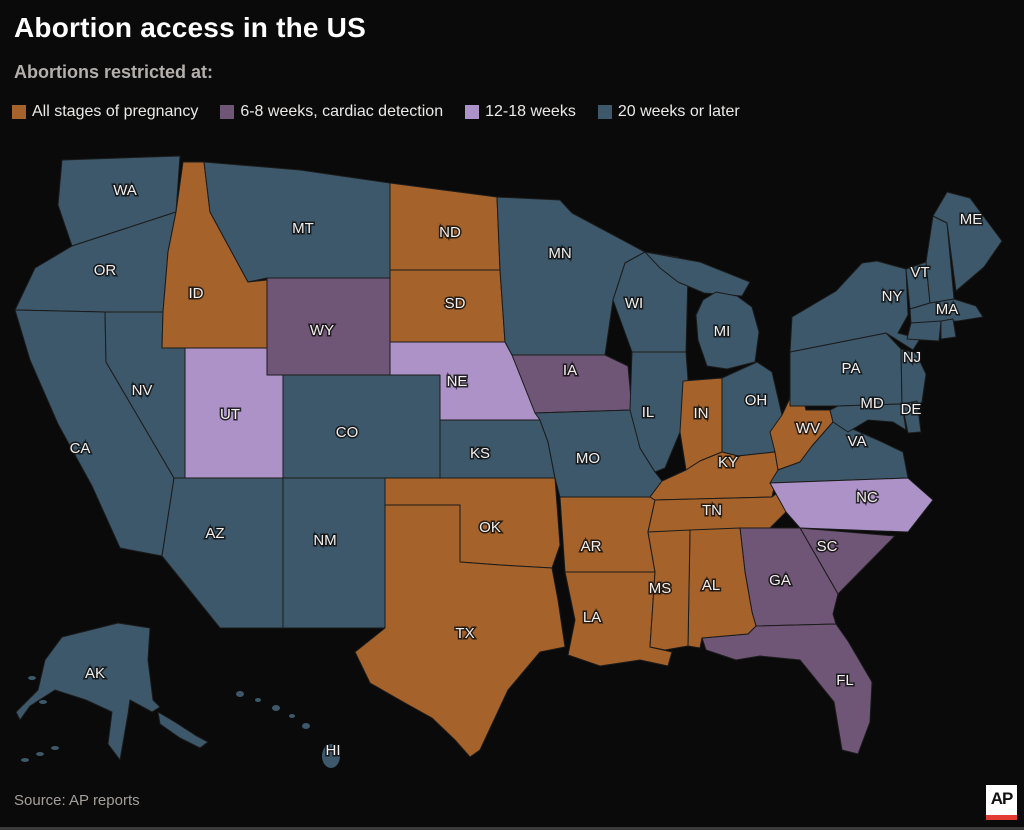 The height and width of the screenshot is (830, 1024). I want to click on state-label-wa: WA, so click(125, 190).